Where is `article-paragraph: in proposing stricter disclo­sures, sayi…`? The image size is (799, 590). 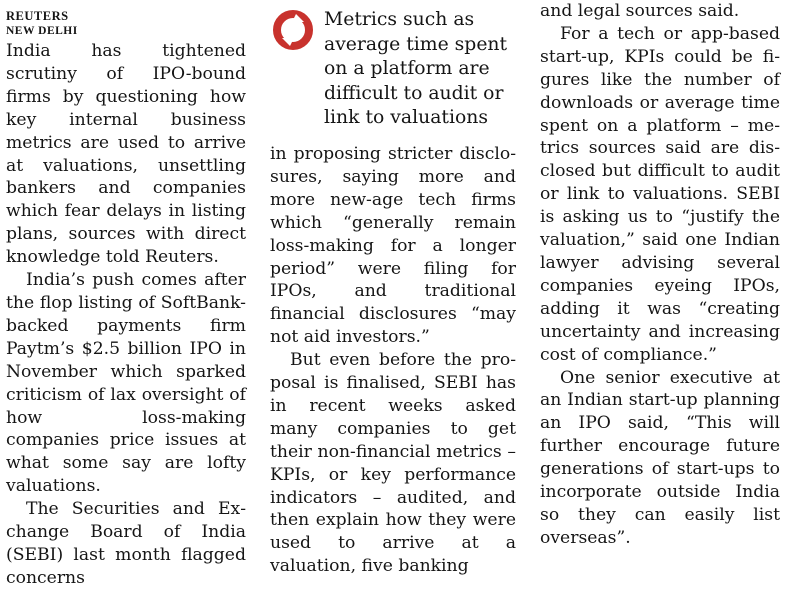 article-paragraph: in proposing stricter disclo­sures, sayi… is located at coordinates (393, 246).